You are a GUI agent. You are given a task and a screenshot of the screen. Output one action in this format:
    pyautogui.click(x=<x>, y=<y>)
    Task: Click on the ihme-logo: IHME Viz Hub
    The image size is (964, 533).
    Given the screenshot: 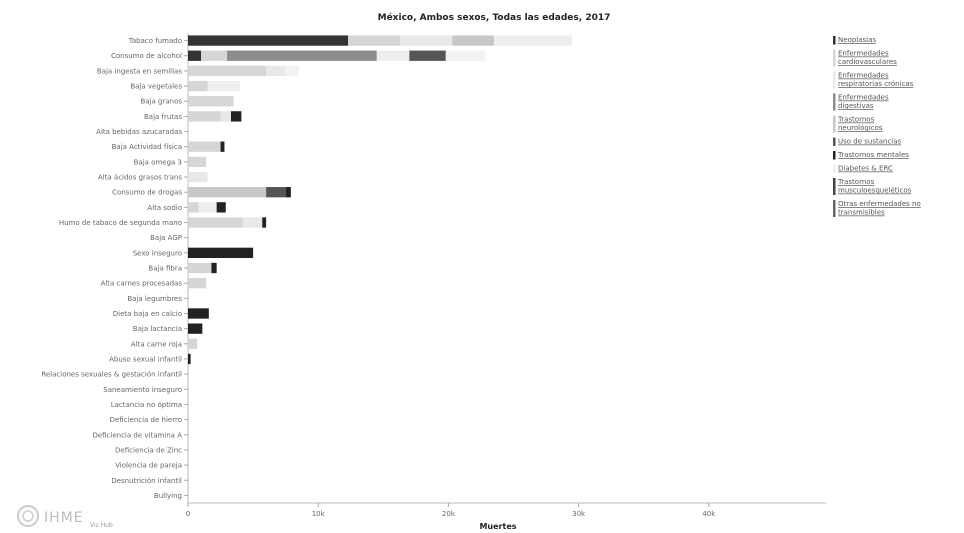 What is the action you would take?
    pyautogui.click(x=65, y=517)
    